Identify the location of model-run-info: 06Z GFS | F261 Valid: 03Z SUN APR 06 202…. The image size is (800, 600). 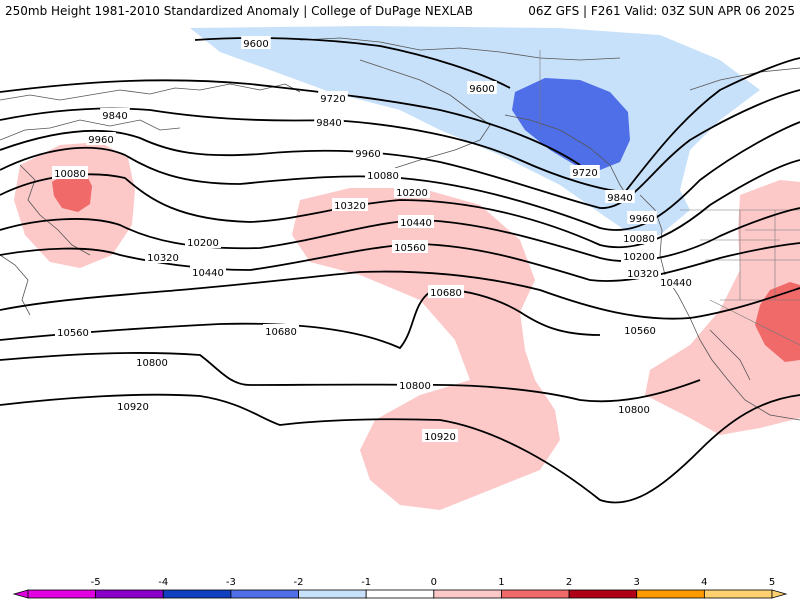
(661, 11).